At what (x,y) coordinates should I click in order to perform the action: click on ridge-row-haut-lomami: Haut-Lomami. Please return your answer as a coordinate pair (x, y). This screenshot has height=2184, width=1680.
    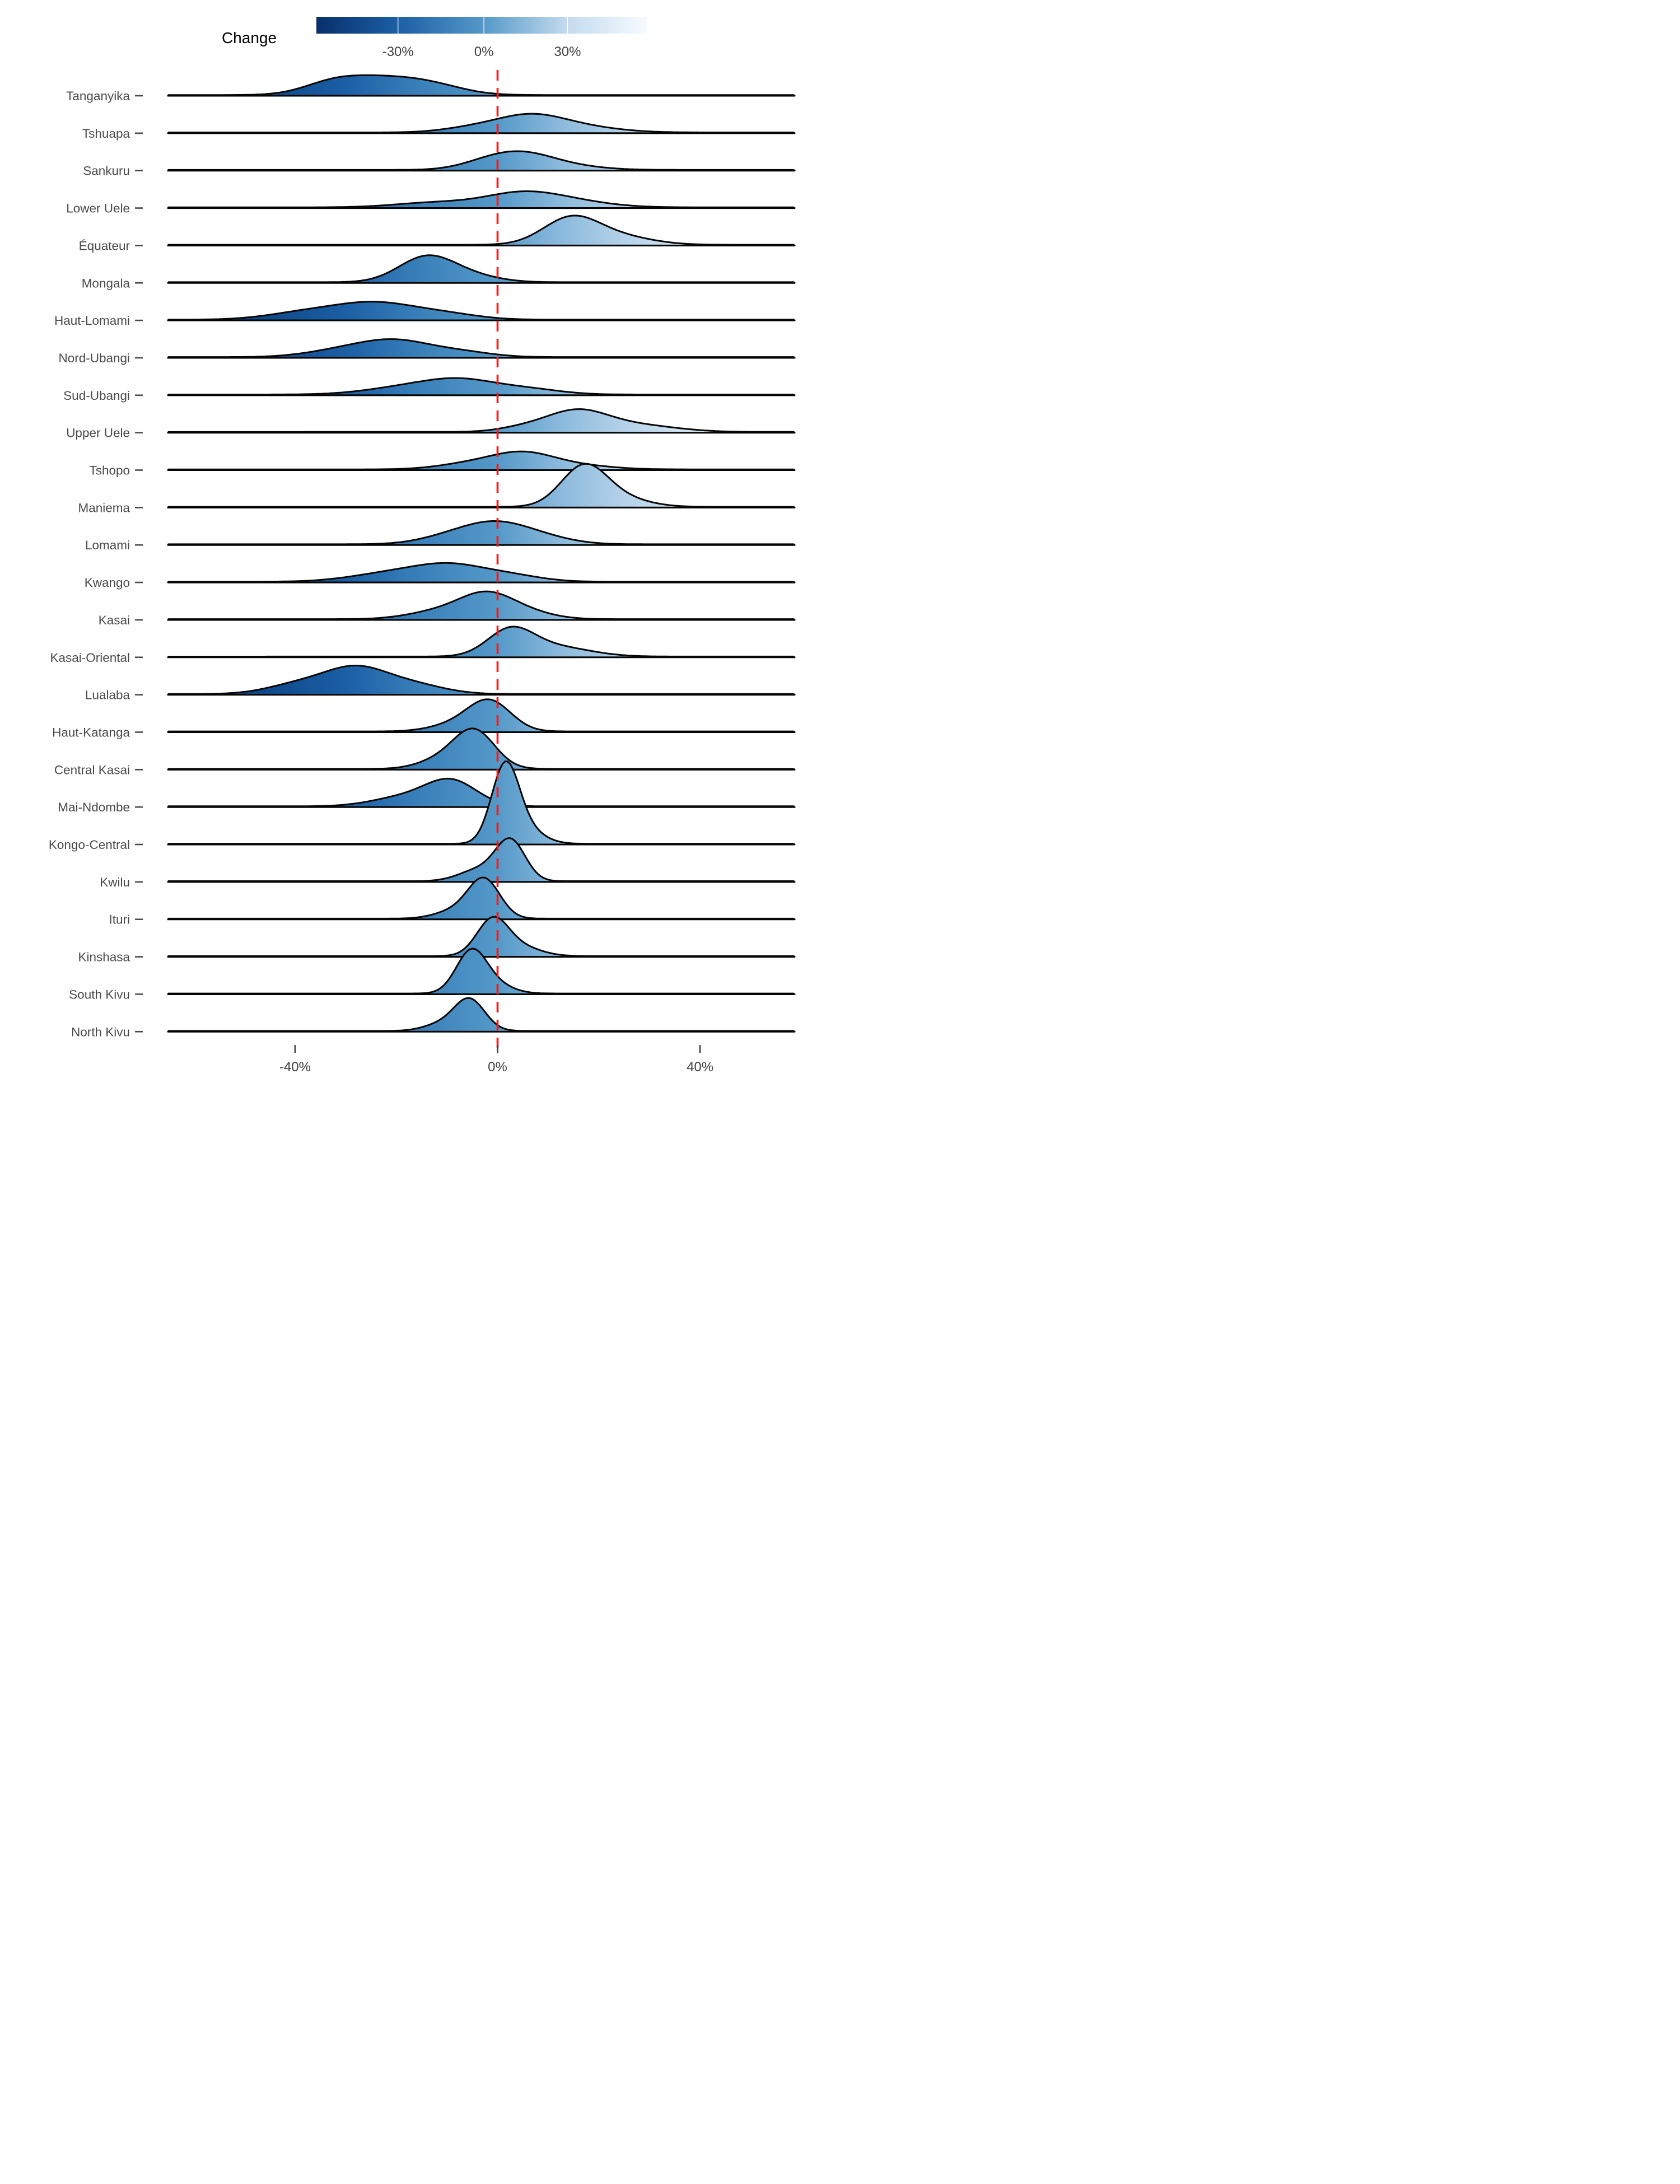
    Looking at the image, I should click on (425, 315).